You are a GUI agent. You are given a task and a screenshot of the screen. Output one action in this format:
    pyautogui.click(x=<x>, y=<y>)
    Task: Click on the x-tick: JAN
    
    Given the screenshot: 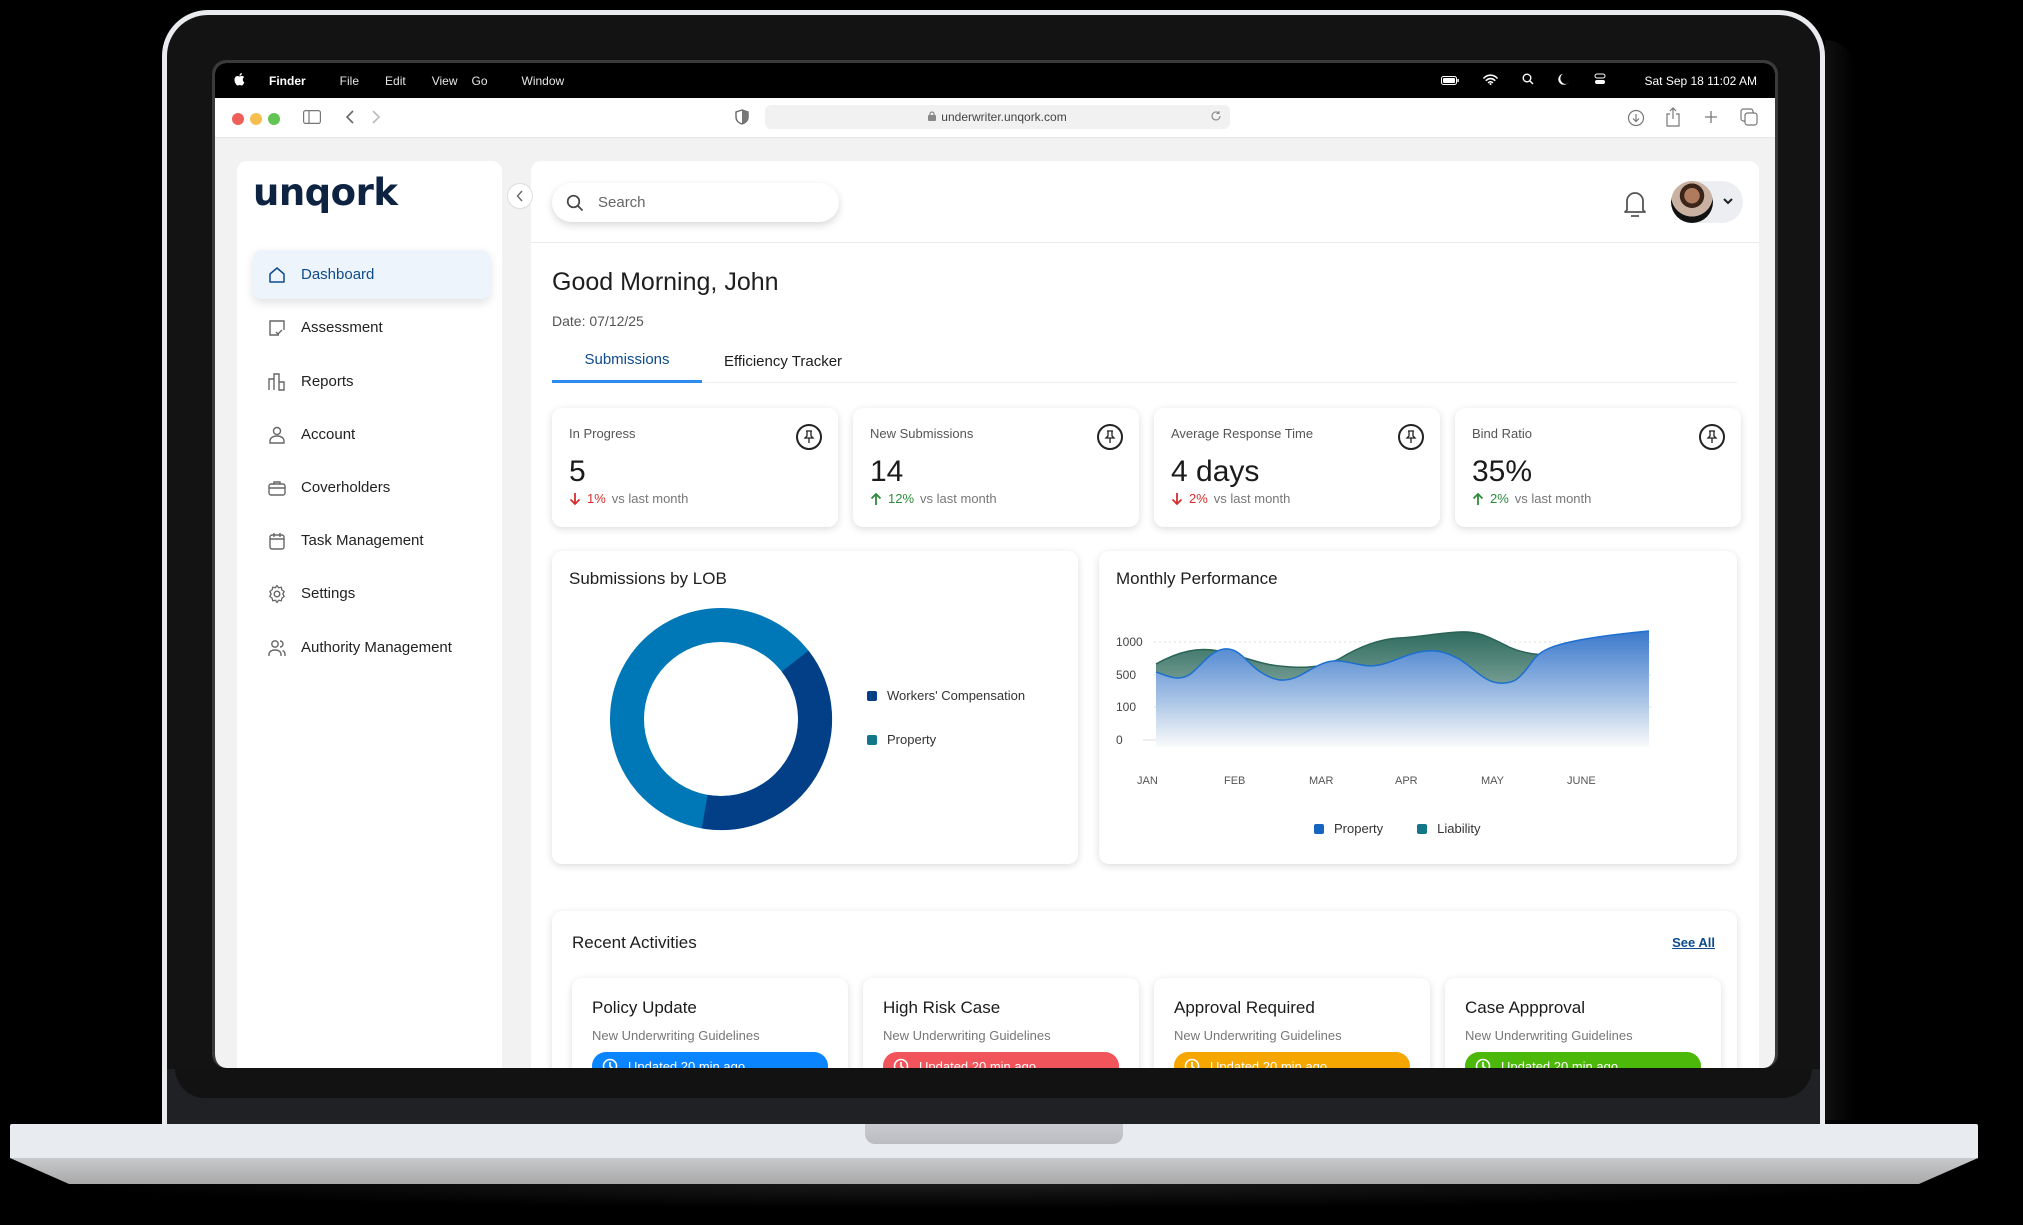 What is the action you would take?
    pyautogui.click(x=1147, y=781)
    